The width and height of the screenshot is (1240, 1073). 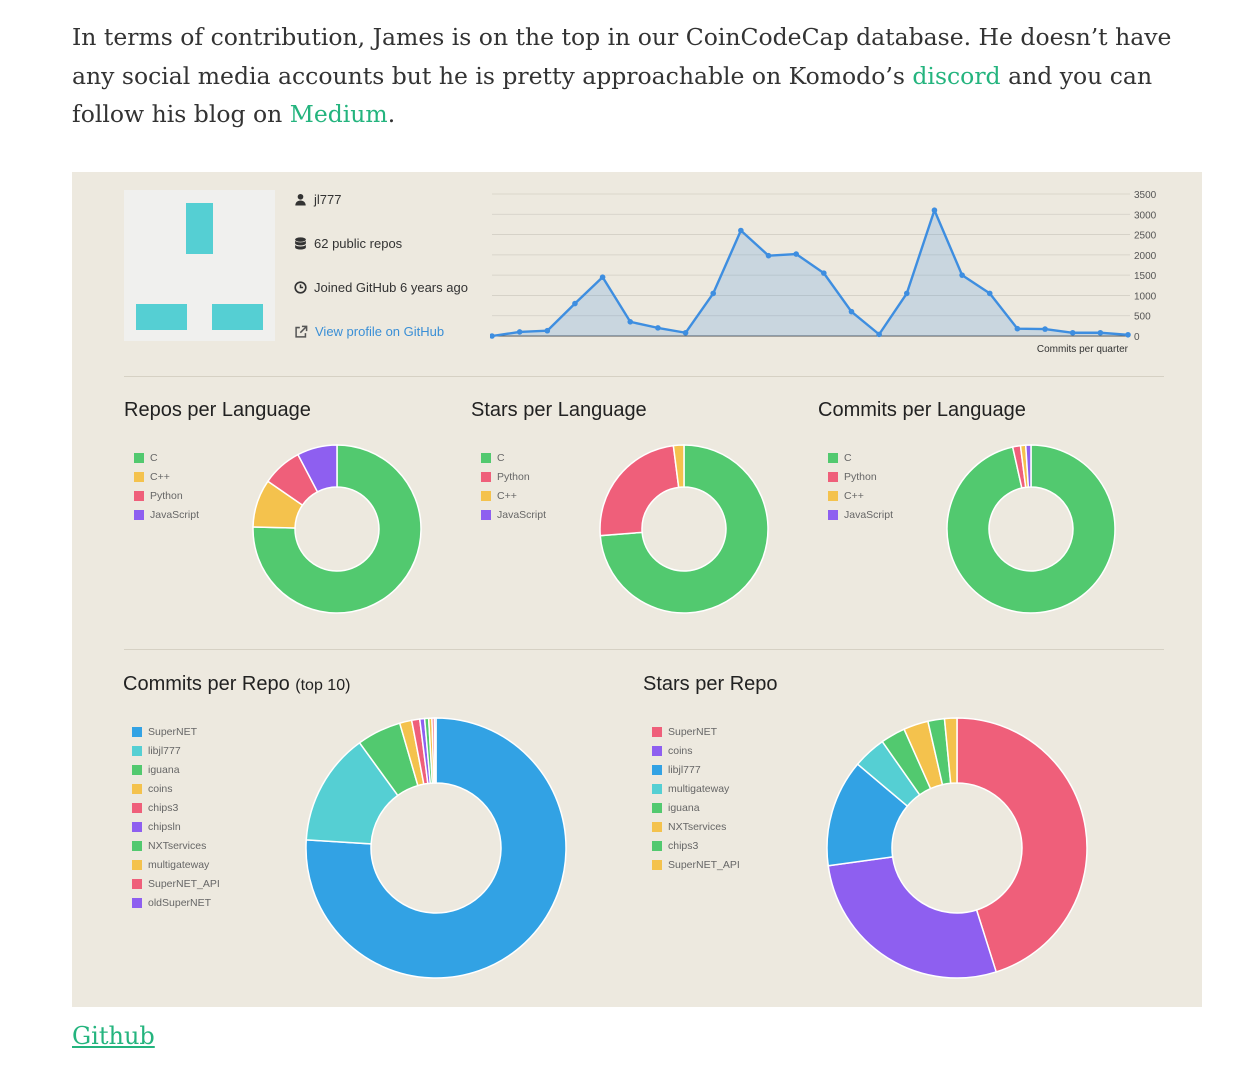 I want to click on legend-label: multigateway, so click(x=179, y=864).